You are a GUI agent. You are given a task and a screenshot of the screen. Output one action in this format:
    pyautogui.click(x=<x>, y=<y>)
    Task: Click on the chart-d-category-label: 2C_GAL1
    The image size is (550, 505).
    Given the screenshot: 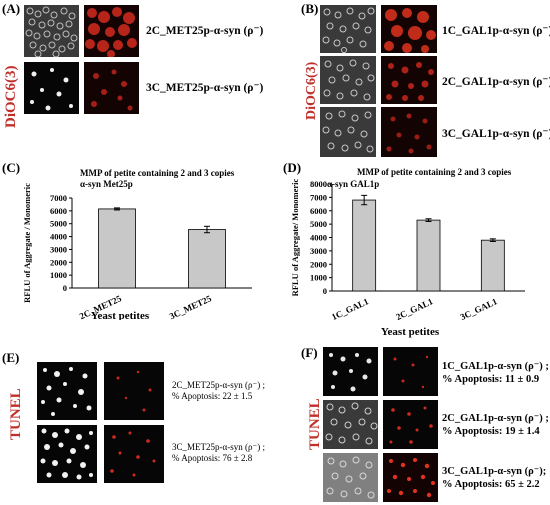 What is the action you would take?
    pyautogui.click(x=414, y=309)
    